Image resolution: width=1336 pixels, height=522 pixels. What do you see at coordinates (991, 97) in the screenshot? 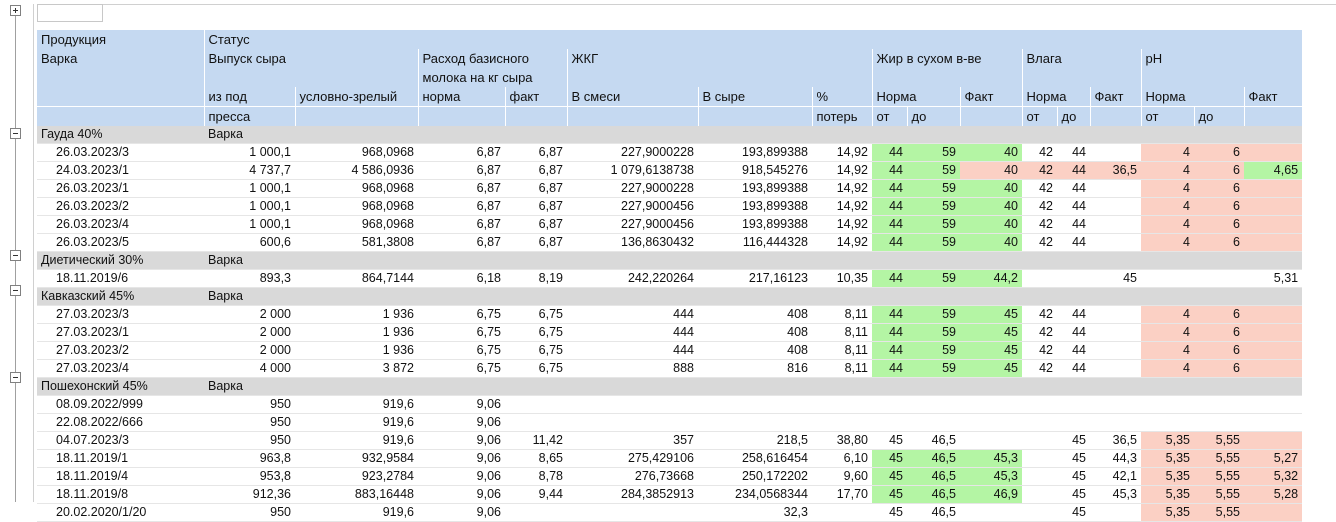
I see `col-fat-fact: Факт` at bounding box center [991, 97].